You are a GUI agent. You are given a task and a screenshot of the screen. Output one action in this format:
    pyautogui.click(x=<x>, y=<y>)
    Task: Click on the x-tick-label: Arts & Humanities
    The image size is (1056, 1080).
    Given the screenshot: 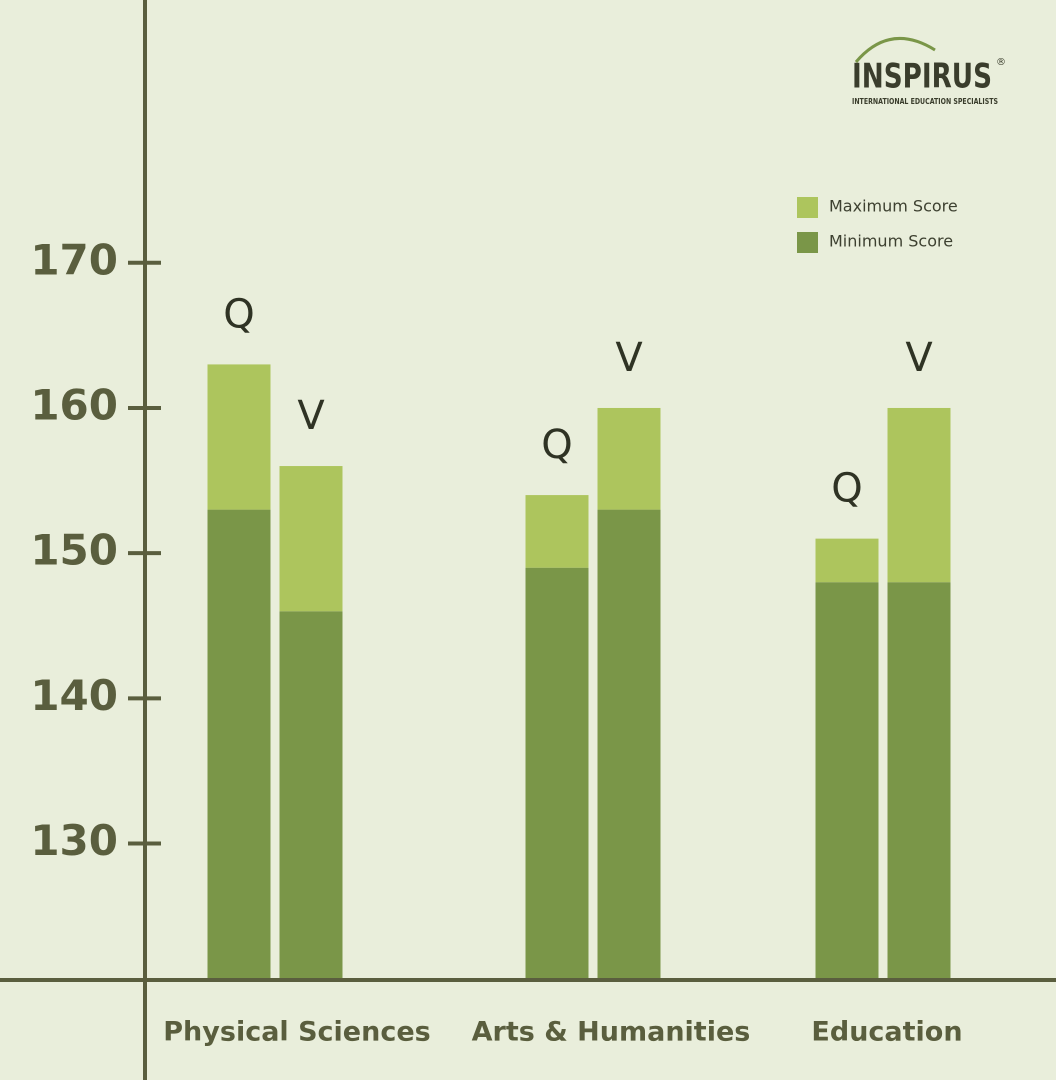 What is the action you would take?
    pyautogui.click(x=611, y=1032)
    